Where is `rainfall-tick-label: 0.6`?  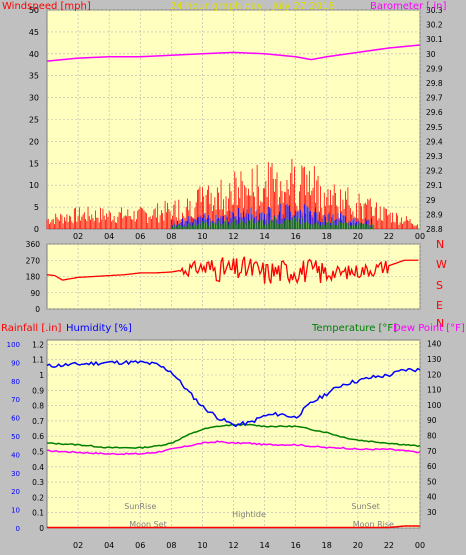
rainfall-tick-label: 0.6 is located at coordinates (38, 436).